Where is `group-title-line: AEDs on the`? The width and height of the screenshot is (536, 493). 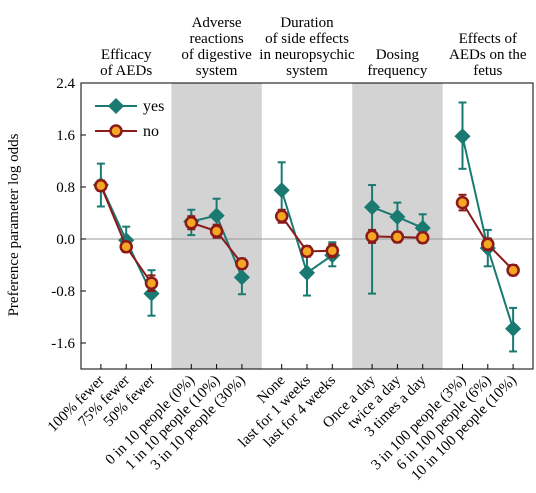
group-title-line: AEDs on the is located at coordinates (488, 55).